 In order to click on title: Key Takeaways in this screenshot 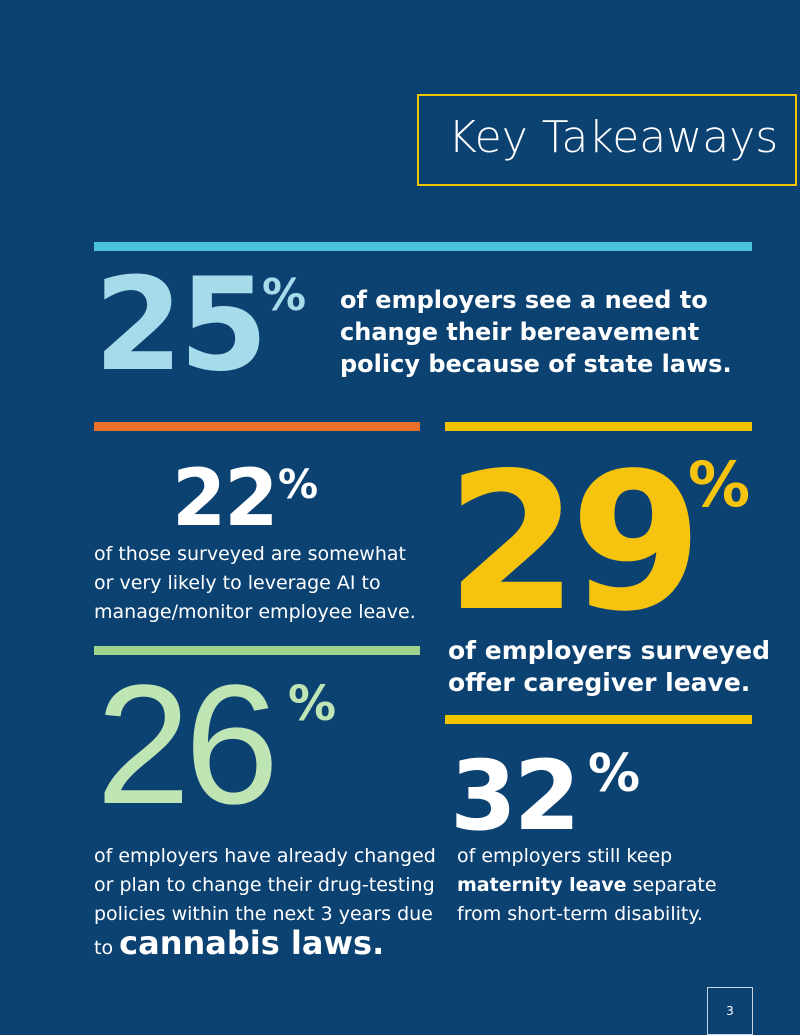, I will do `click(613, 137)`.